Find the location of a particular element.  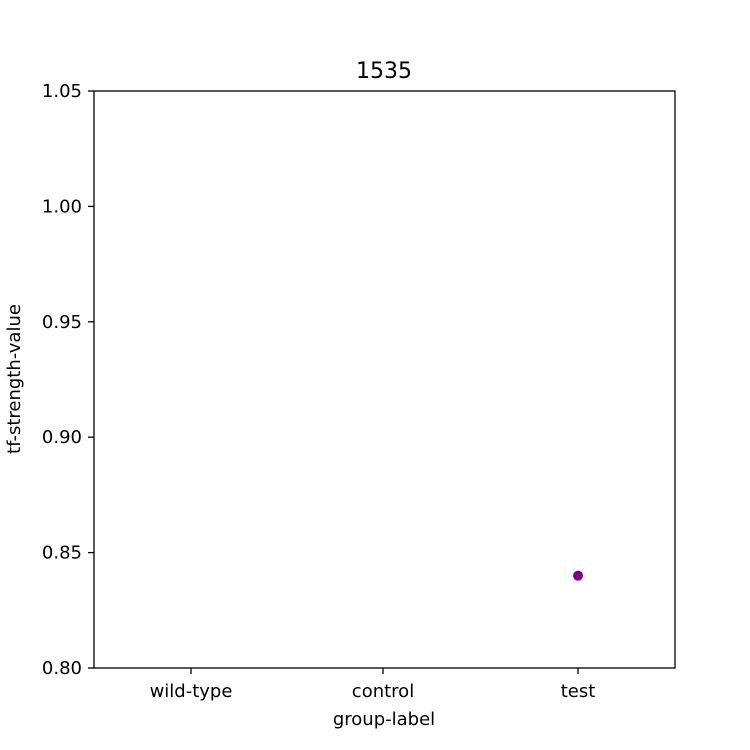

data-points is located at coordinates (578, 575).